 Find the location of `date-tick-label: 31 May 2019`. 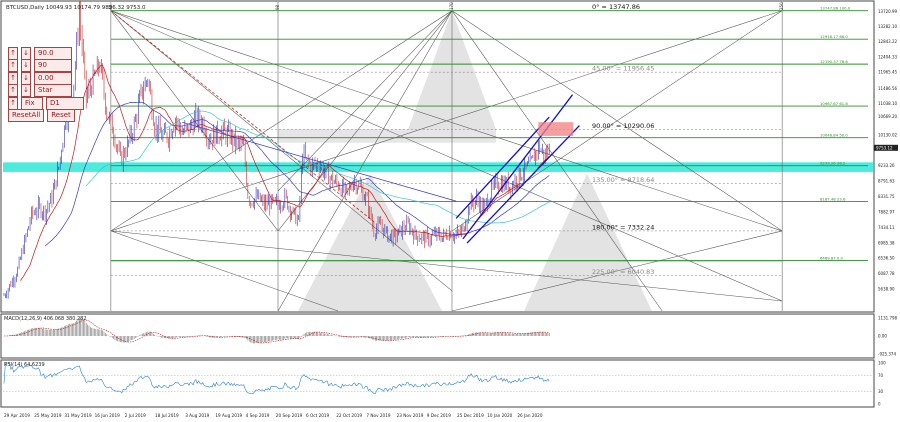

date-tick-label: 31 May 2019 is located at coordinates (78, 415).